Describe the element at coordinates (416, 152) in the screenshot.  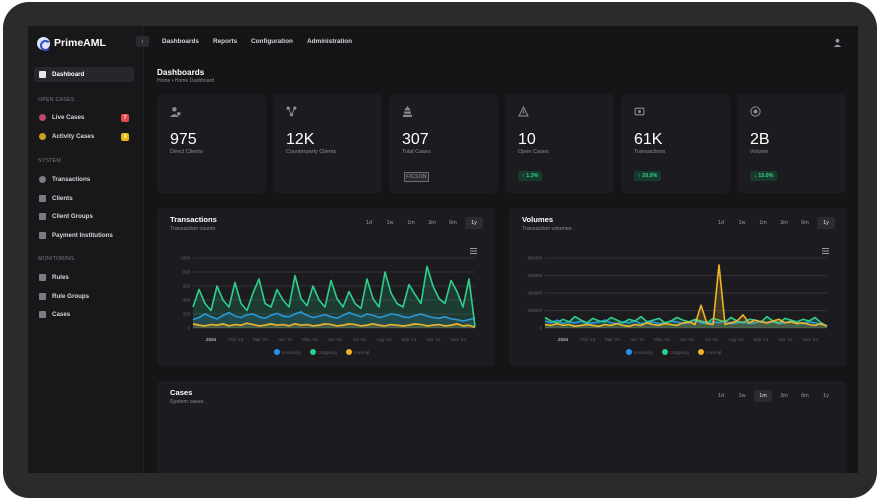
I see `kpi-label: Total Cases` at that location.